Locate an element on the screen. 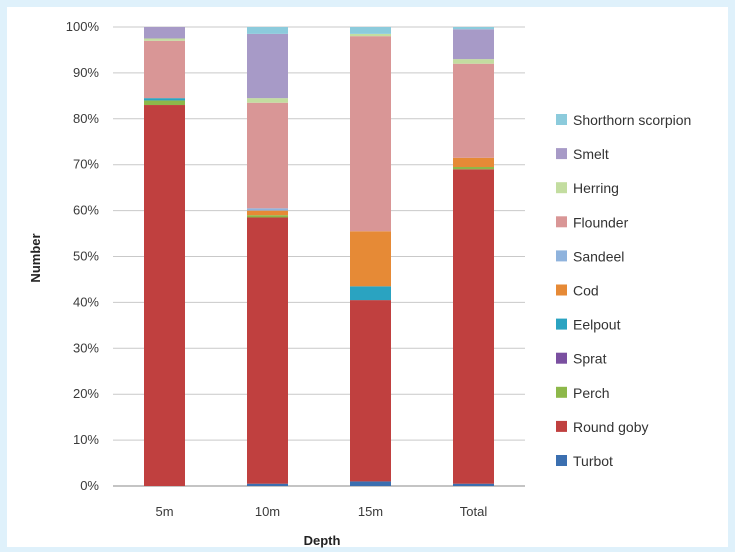  legend-label: Eelpout is located at coordinates (597, 325).